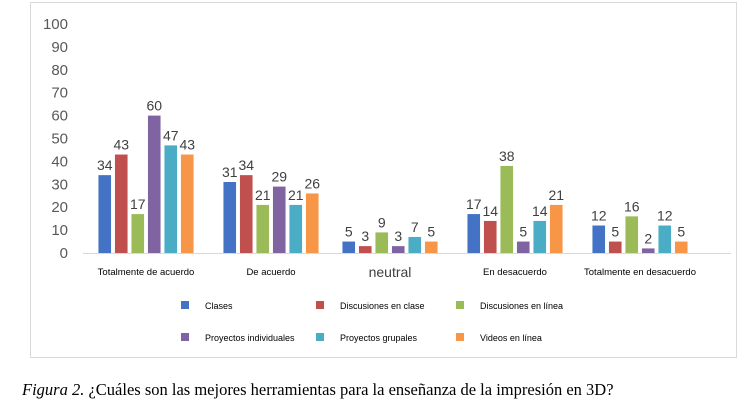 The width and height of the screenshot is (744, 409). What do you see at coordinates (53, 389) in the screenshot?
I see `figure-label: Figura 2.` at bounding box center [53, 389].